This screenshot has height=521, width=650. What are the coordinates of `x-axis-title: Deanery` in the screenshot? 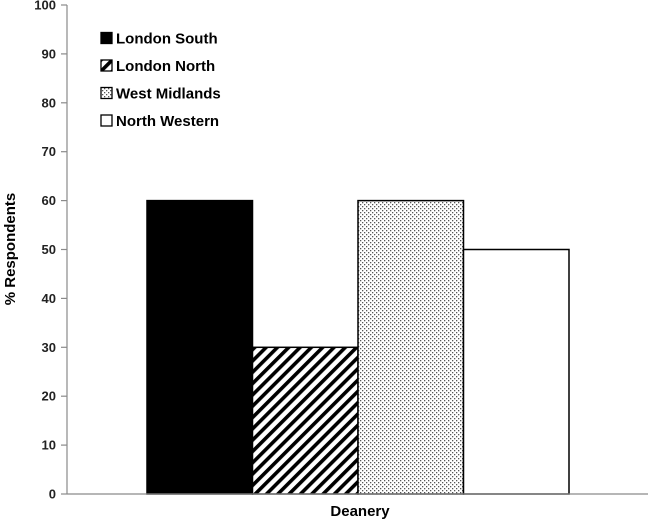 It's located at (360, 511).